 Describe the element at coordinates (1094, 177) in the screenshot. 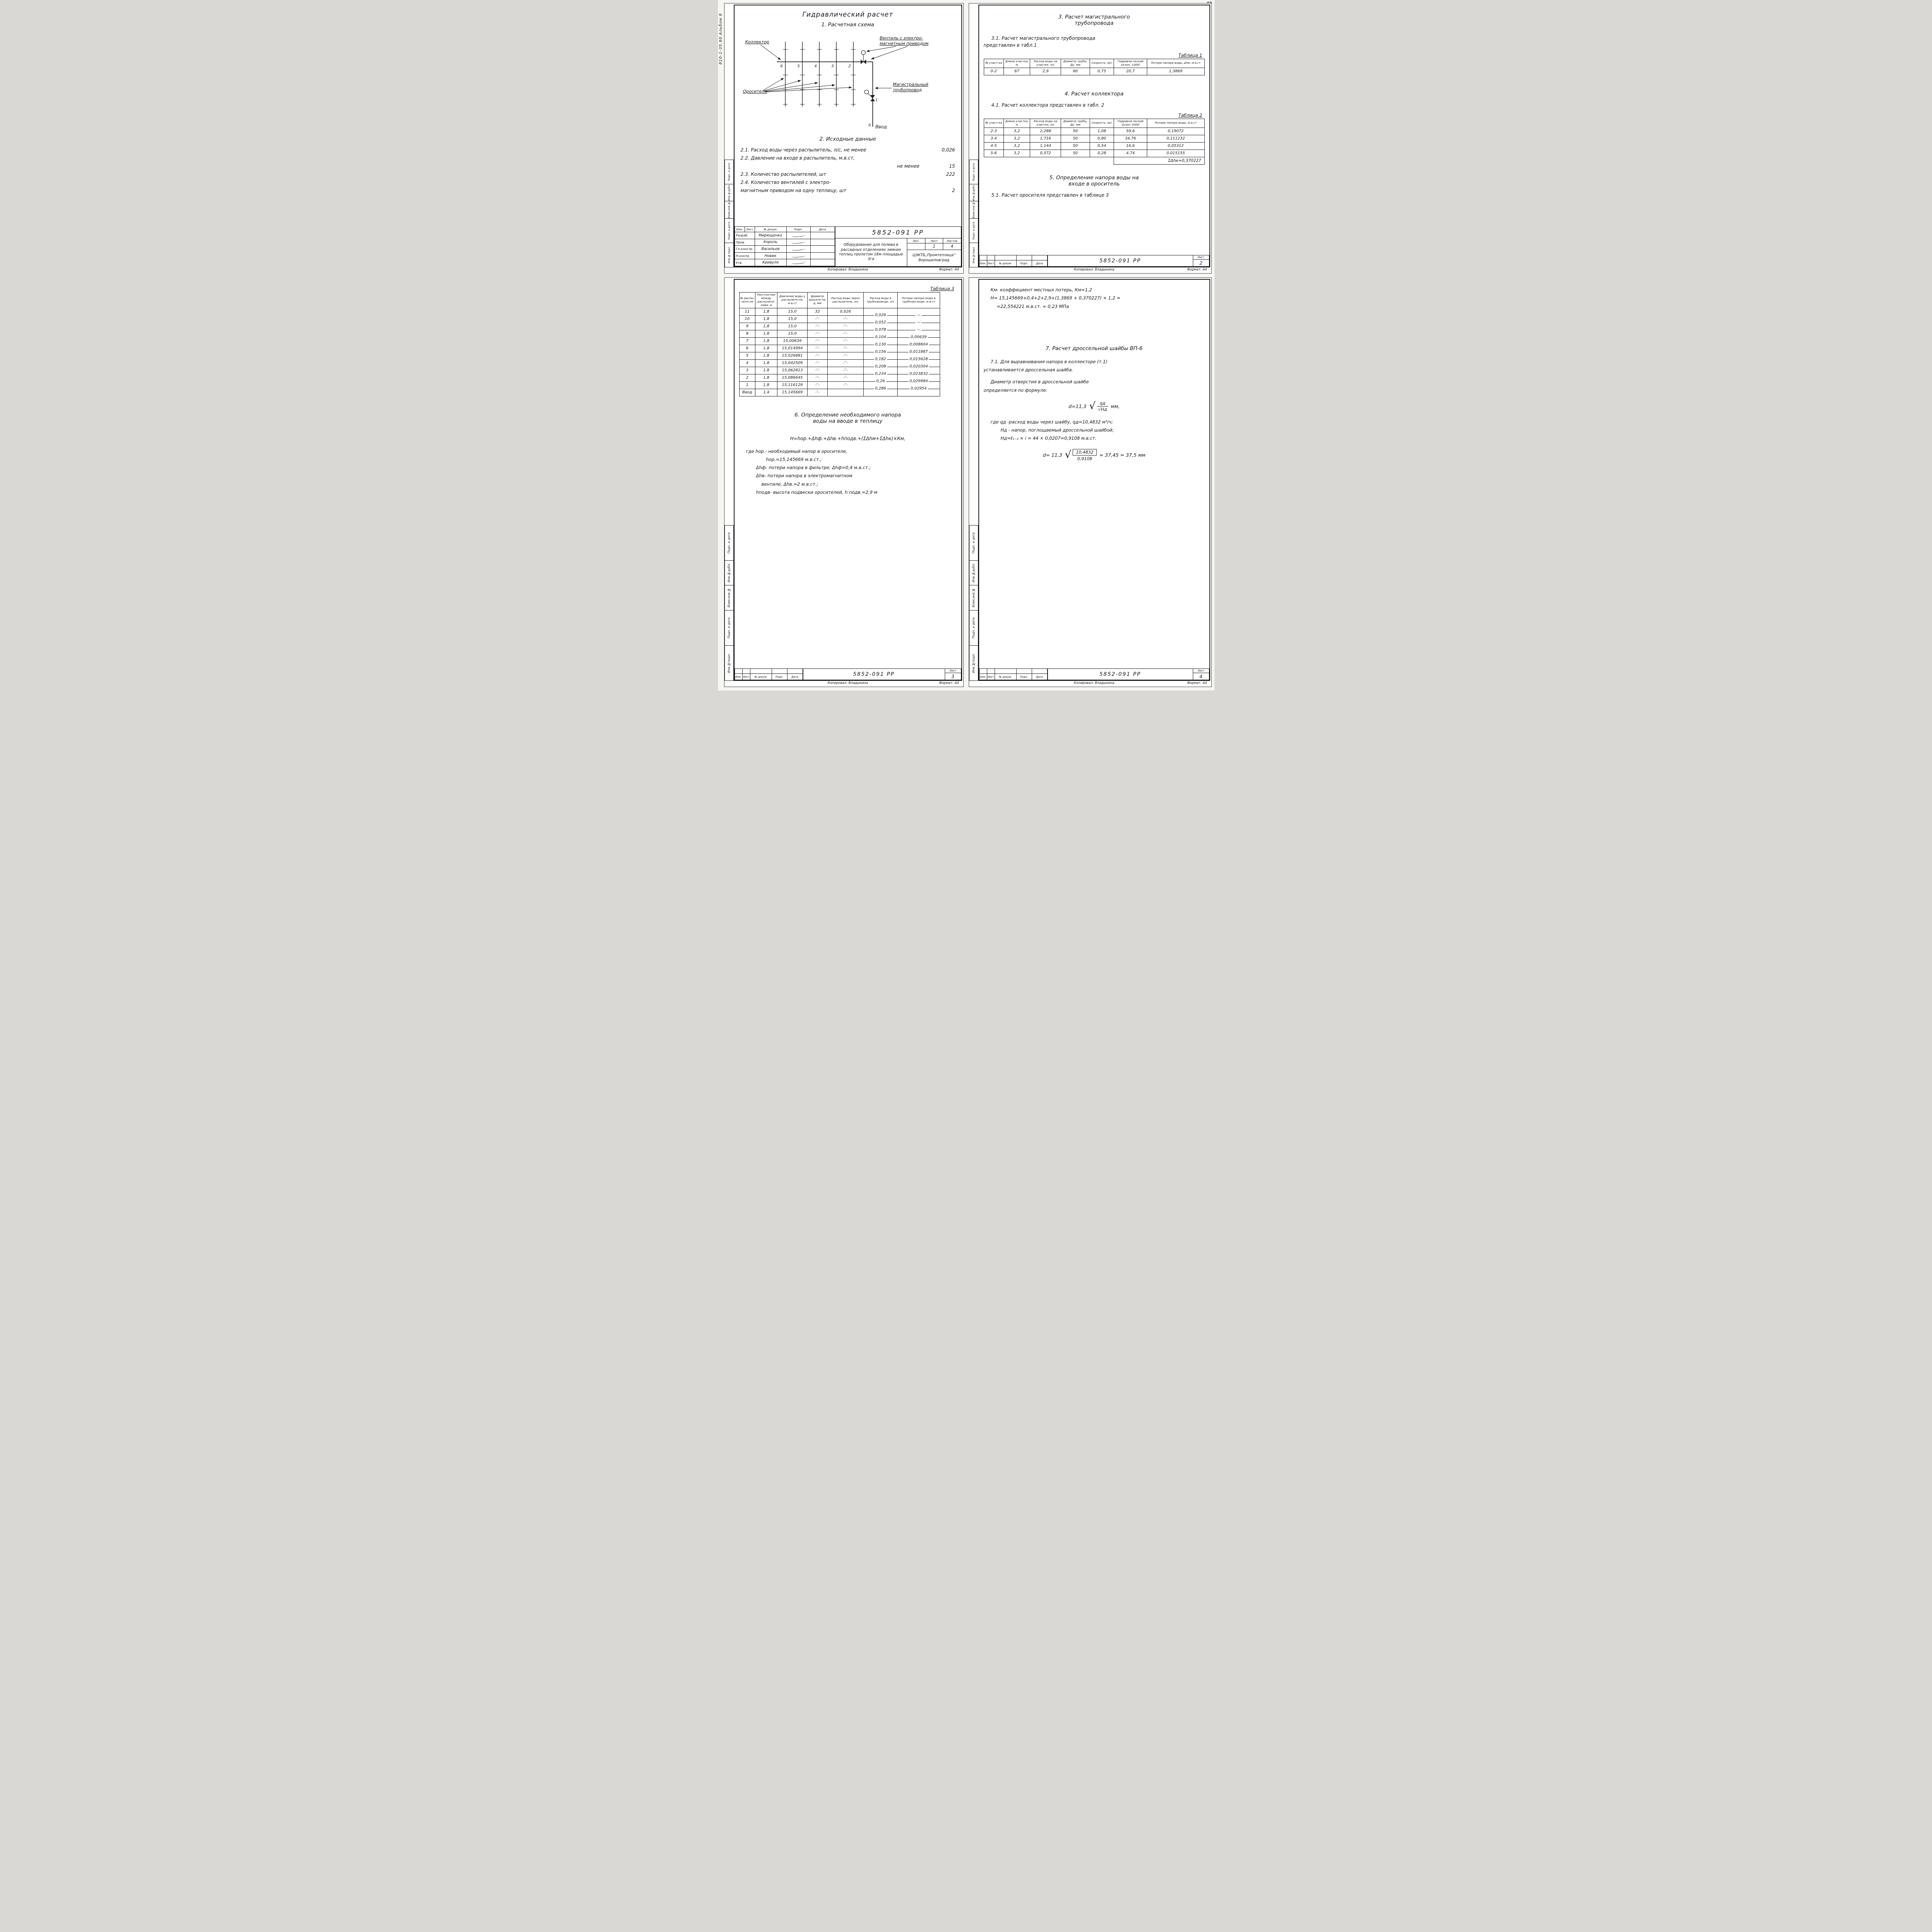

I see `section5-heading: 5. Определение напора воды на` at that location.